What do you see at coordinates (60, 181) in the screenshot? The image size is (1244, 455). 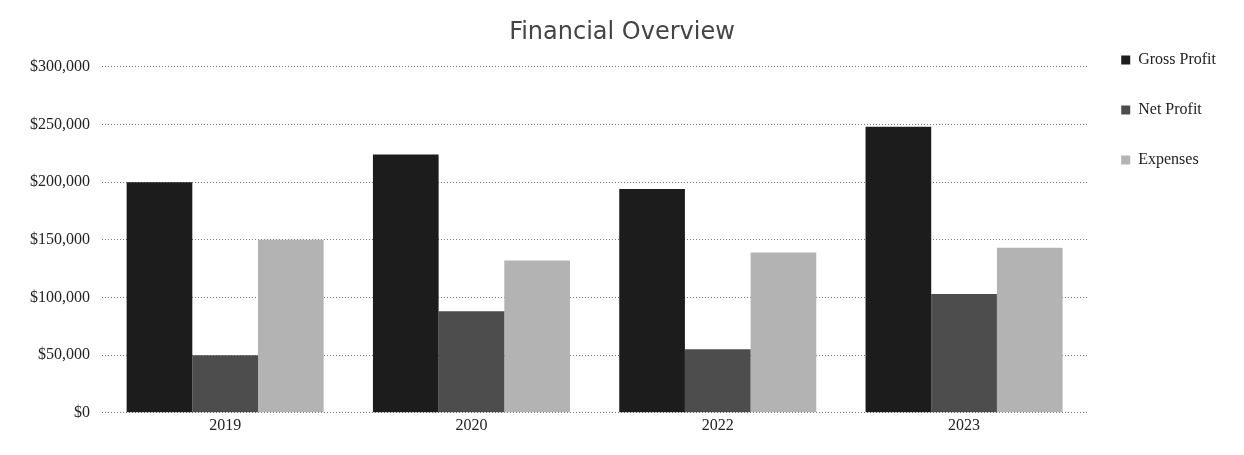 I see `y-tick-label: $200,000` at bounding box center [60, 181].